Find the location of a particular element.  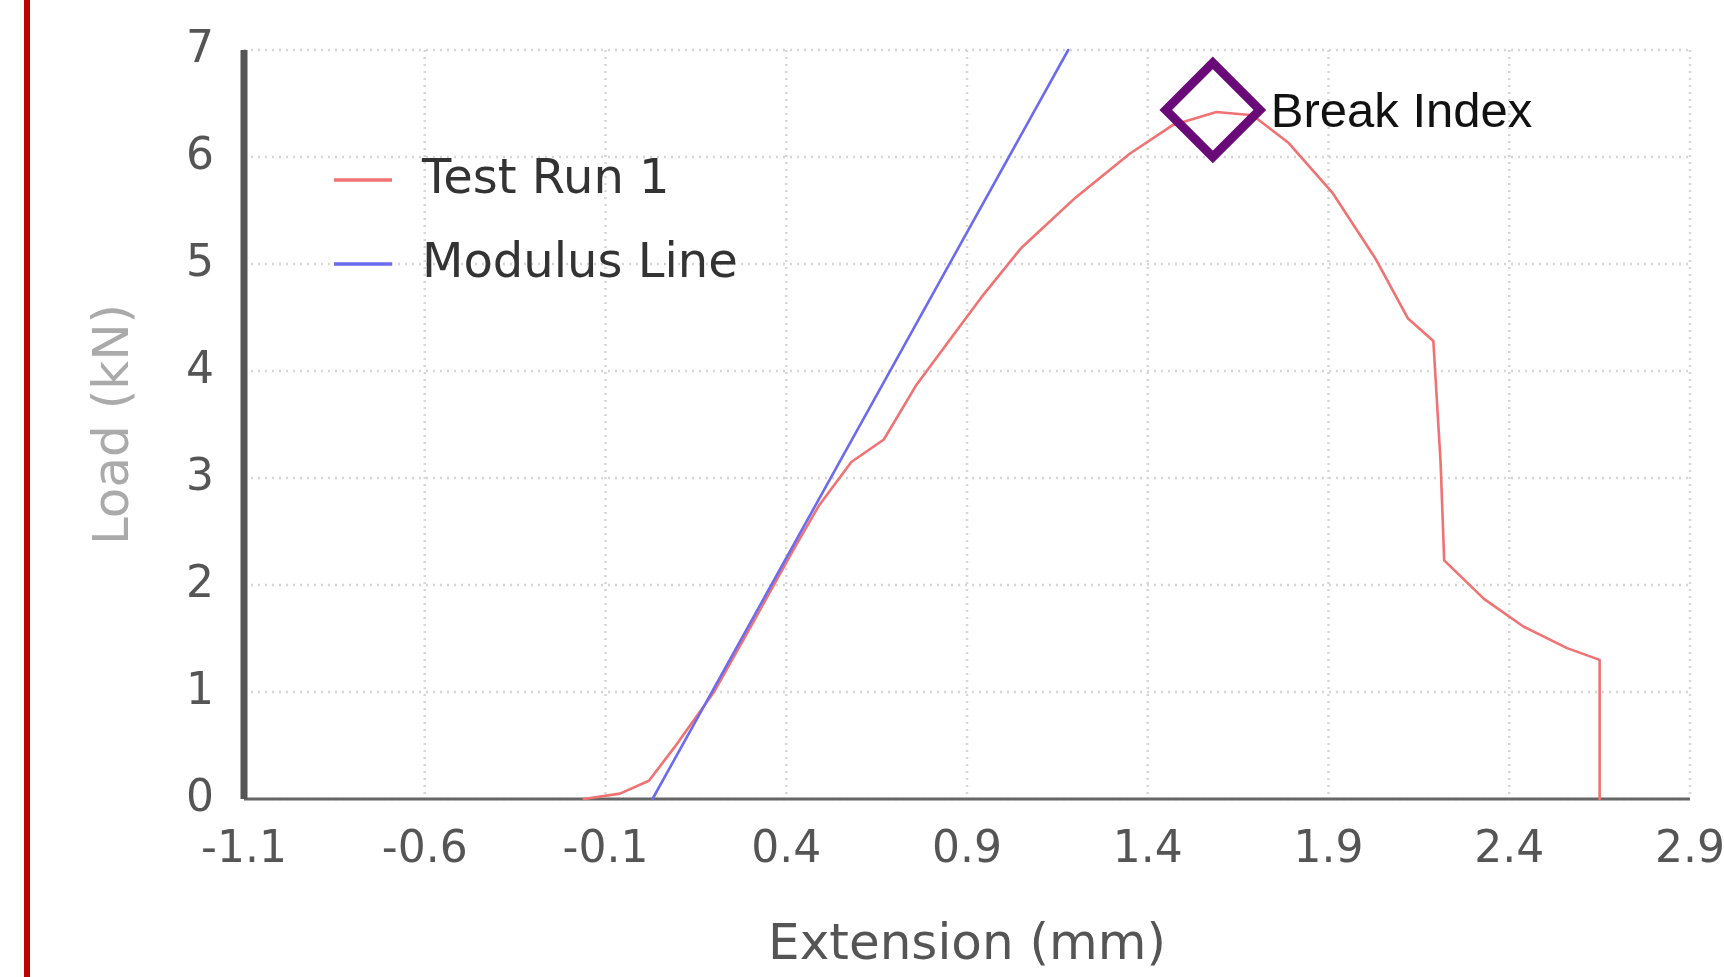

x-tick-label: 2.4 is located at coordinates (1509, 846).